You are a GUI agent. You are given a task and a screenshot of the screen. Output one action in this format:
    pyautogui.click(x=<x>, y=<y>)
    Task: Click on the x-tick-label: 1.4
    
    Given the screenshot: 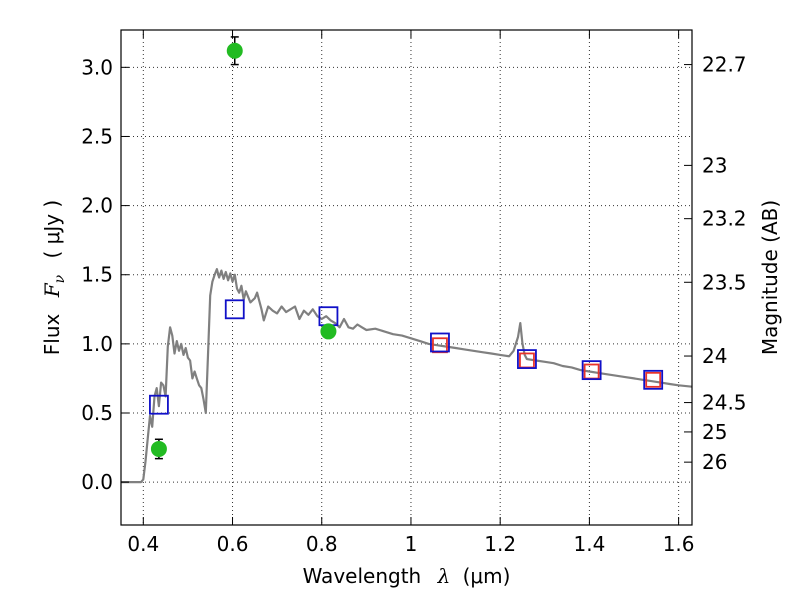 What is the action you would take?
    pyautogui.click(x=589, y=544)
    